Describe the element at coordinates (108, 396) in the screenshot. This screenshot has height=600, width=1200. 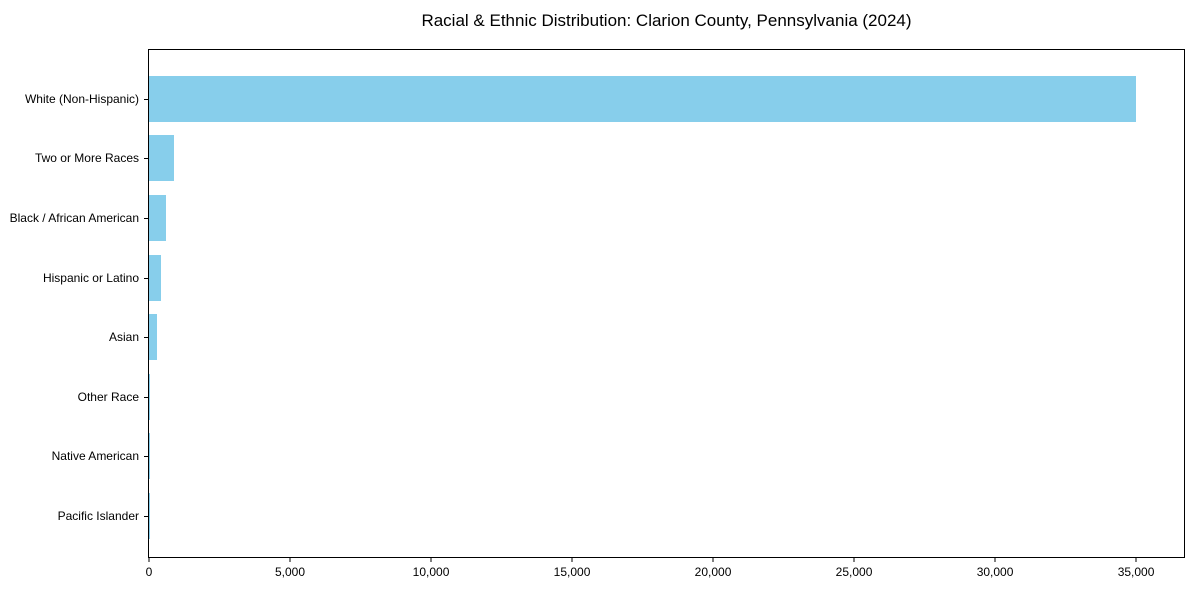
I see `y-axis-label-other-race: Other Race` at that location.